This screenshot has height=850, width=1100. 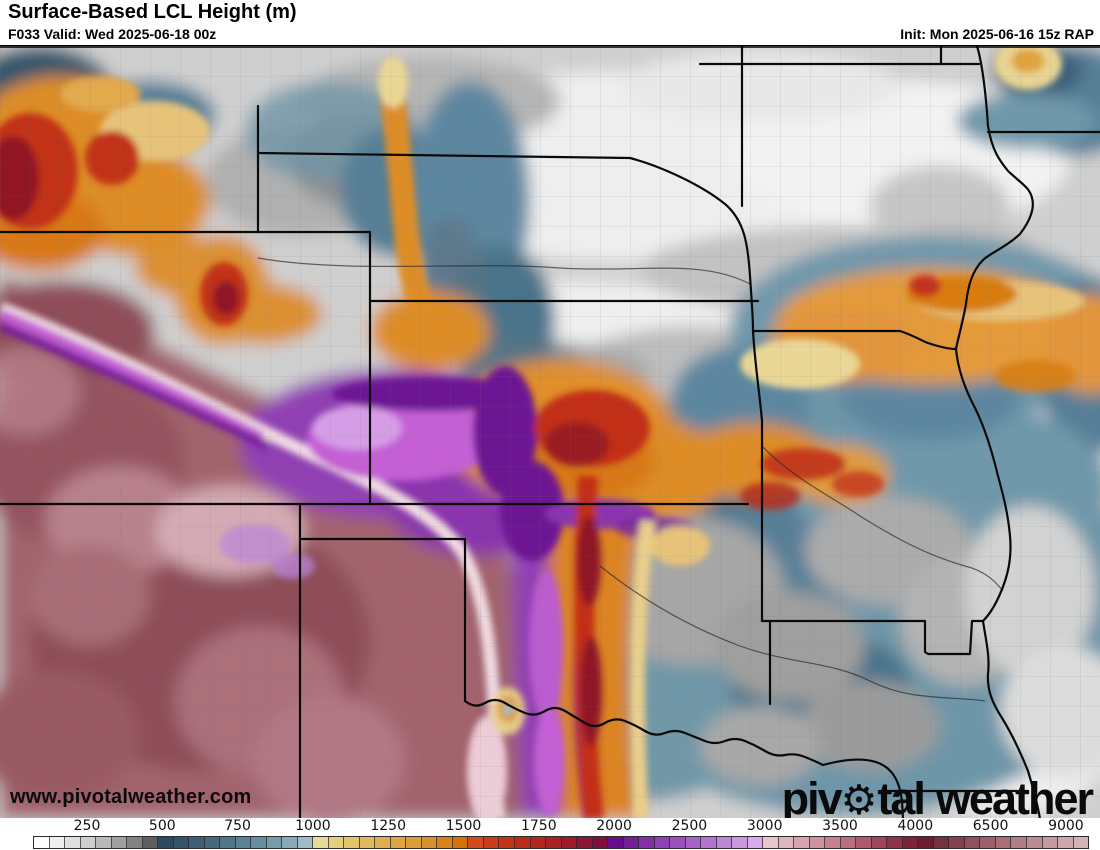 I want to click on pivotal-weather-logo: piv⚙tal weather, so click(x=937, y=798).